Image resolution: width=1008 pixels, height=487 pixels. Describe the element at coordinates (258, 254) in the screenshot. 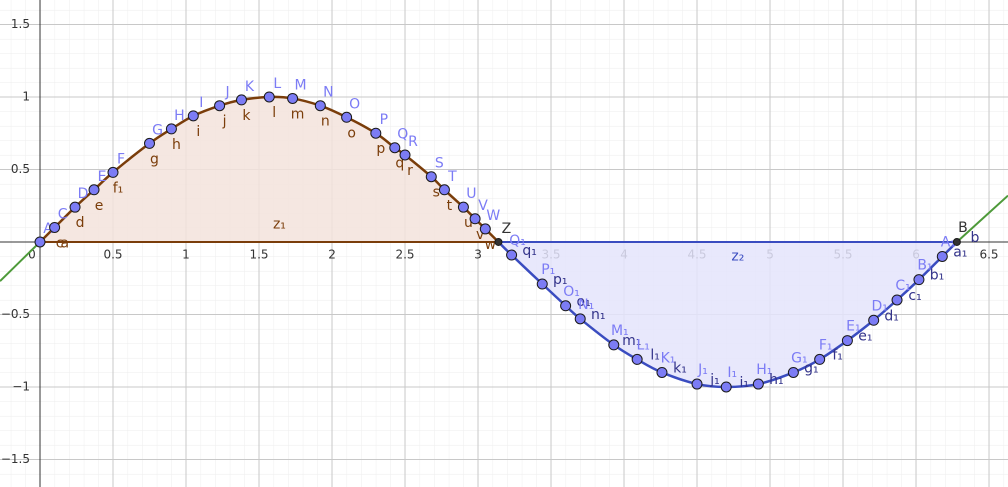

I see `x-tick-label: 1.5` at that location.